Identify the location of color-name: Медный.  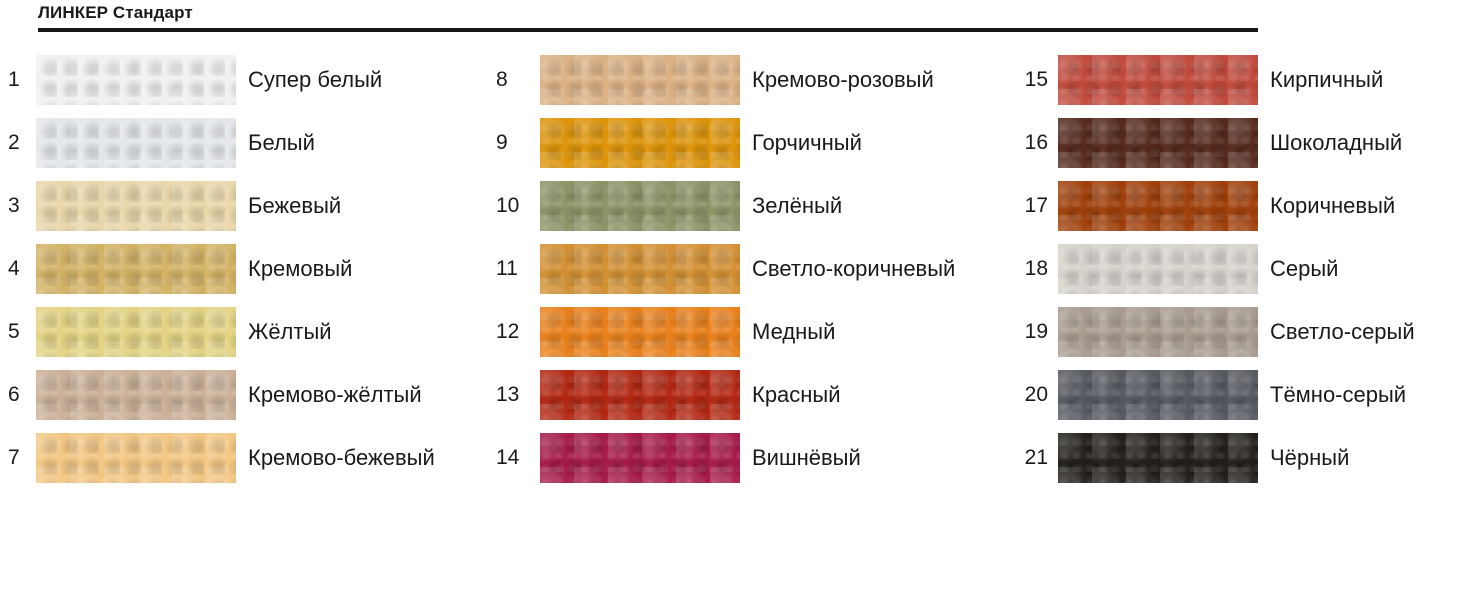
(794, 331).